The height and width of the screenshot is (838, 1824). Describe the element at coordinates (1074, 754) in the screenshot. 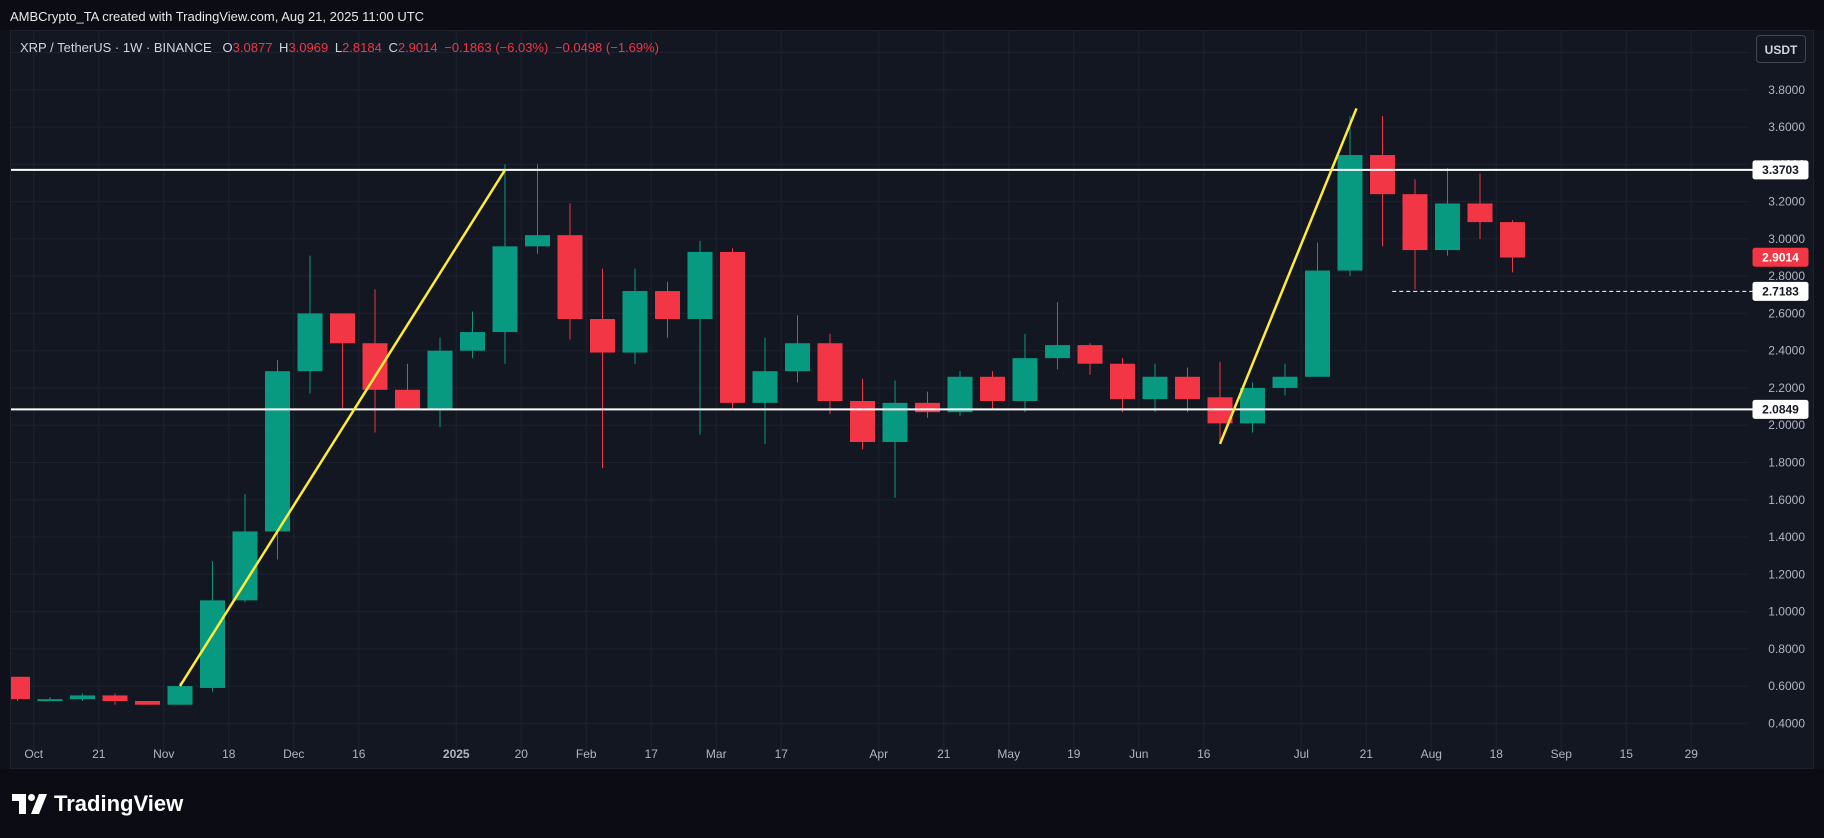

I see `time-axis-label: 19` at that location.